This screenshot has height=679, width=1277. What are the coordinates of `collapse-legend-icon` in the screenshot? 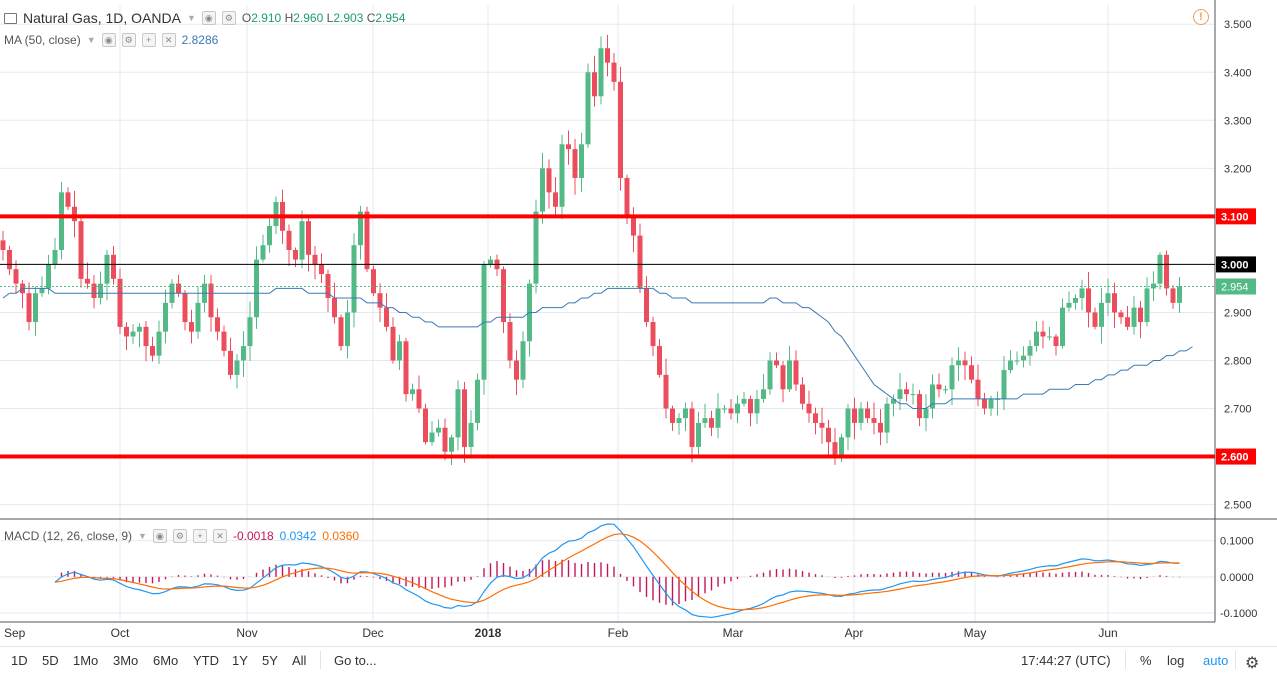 It's located at (10, 18).